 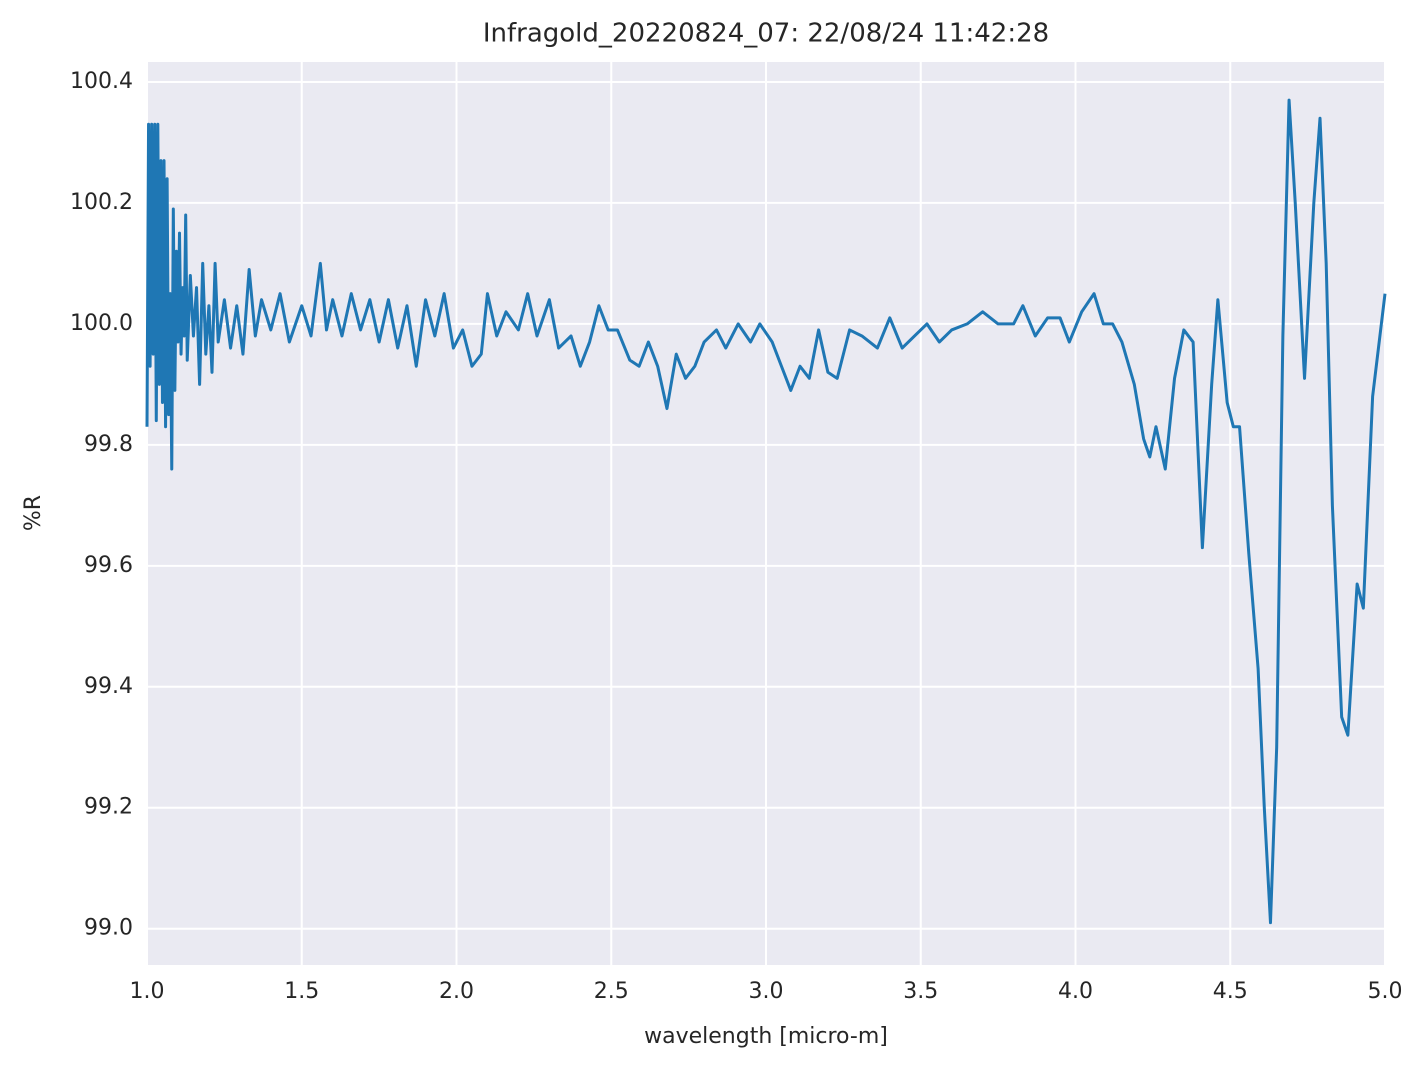 What do you see at coordinates (108, 928) in the screenshot?
I see `y-tick-label: 99.0` at bounding box center [108, 928].